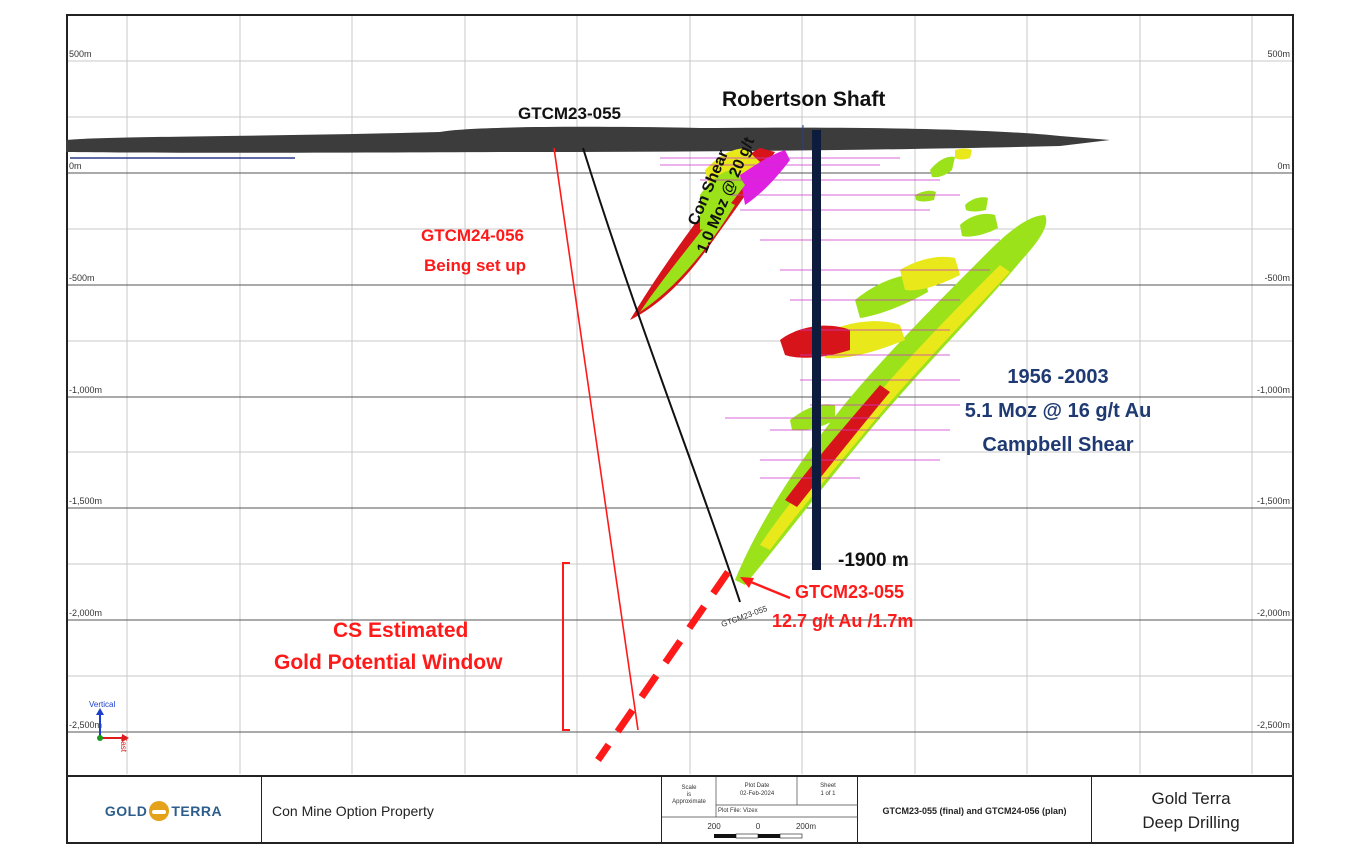  I want to click on hole-056-status: Being set up, so click(475, 265).